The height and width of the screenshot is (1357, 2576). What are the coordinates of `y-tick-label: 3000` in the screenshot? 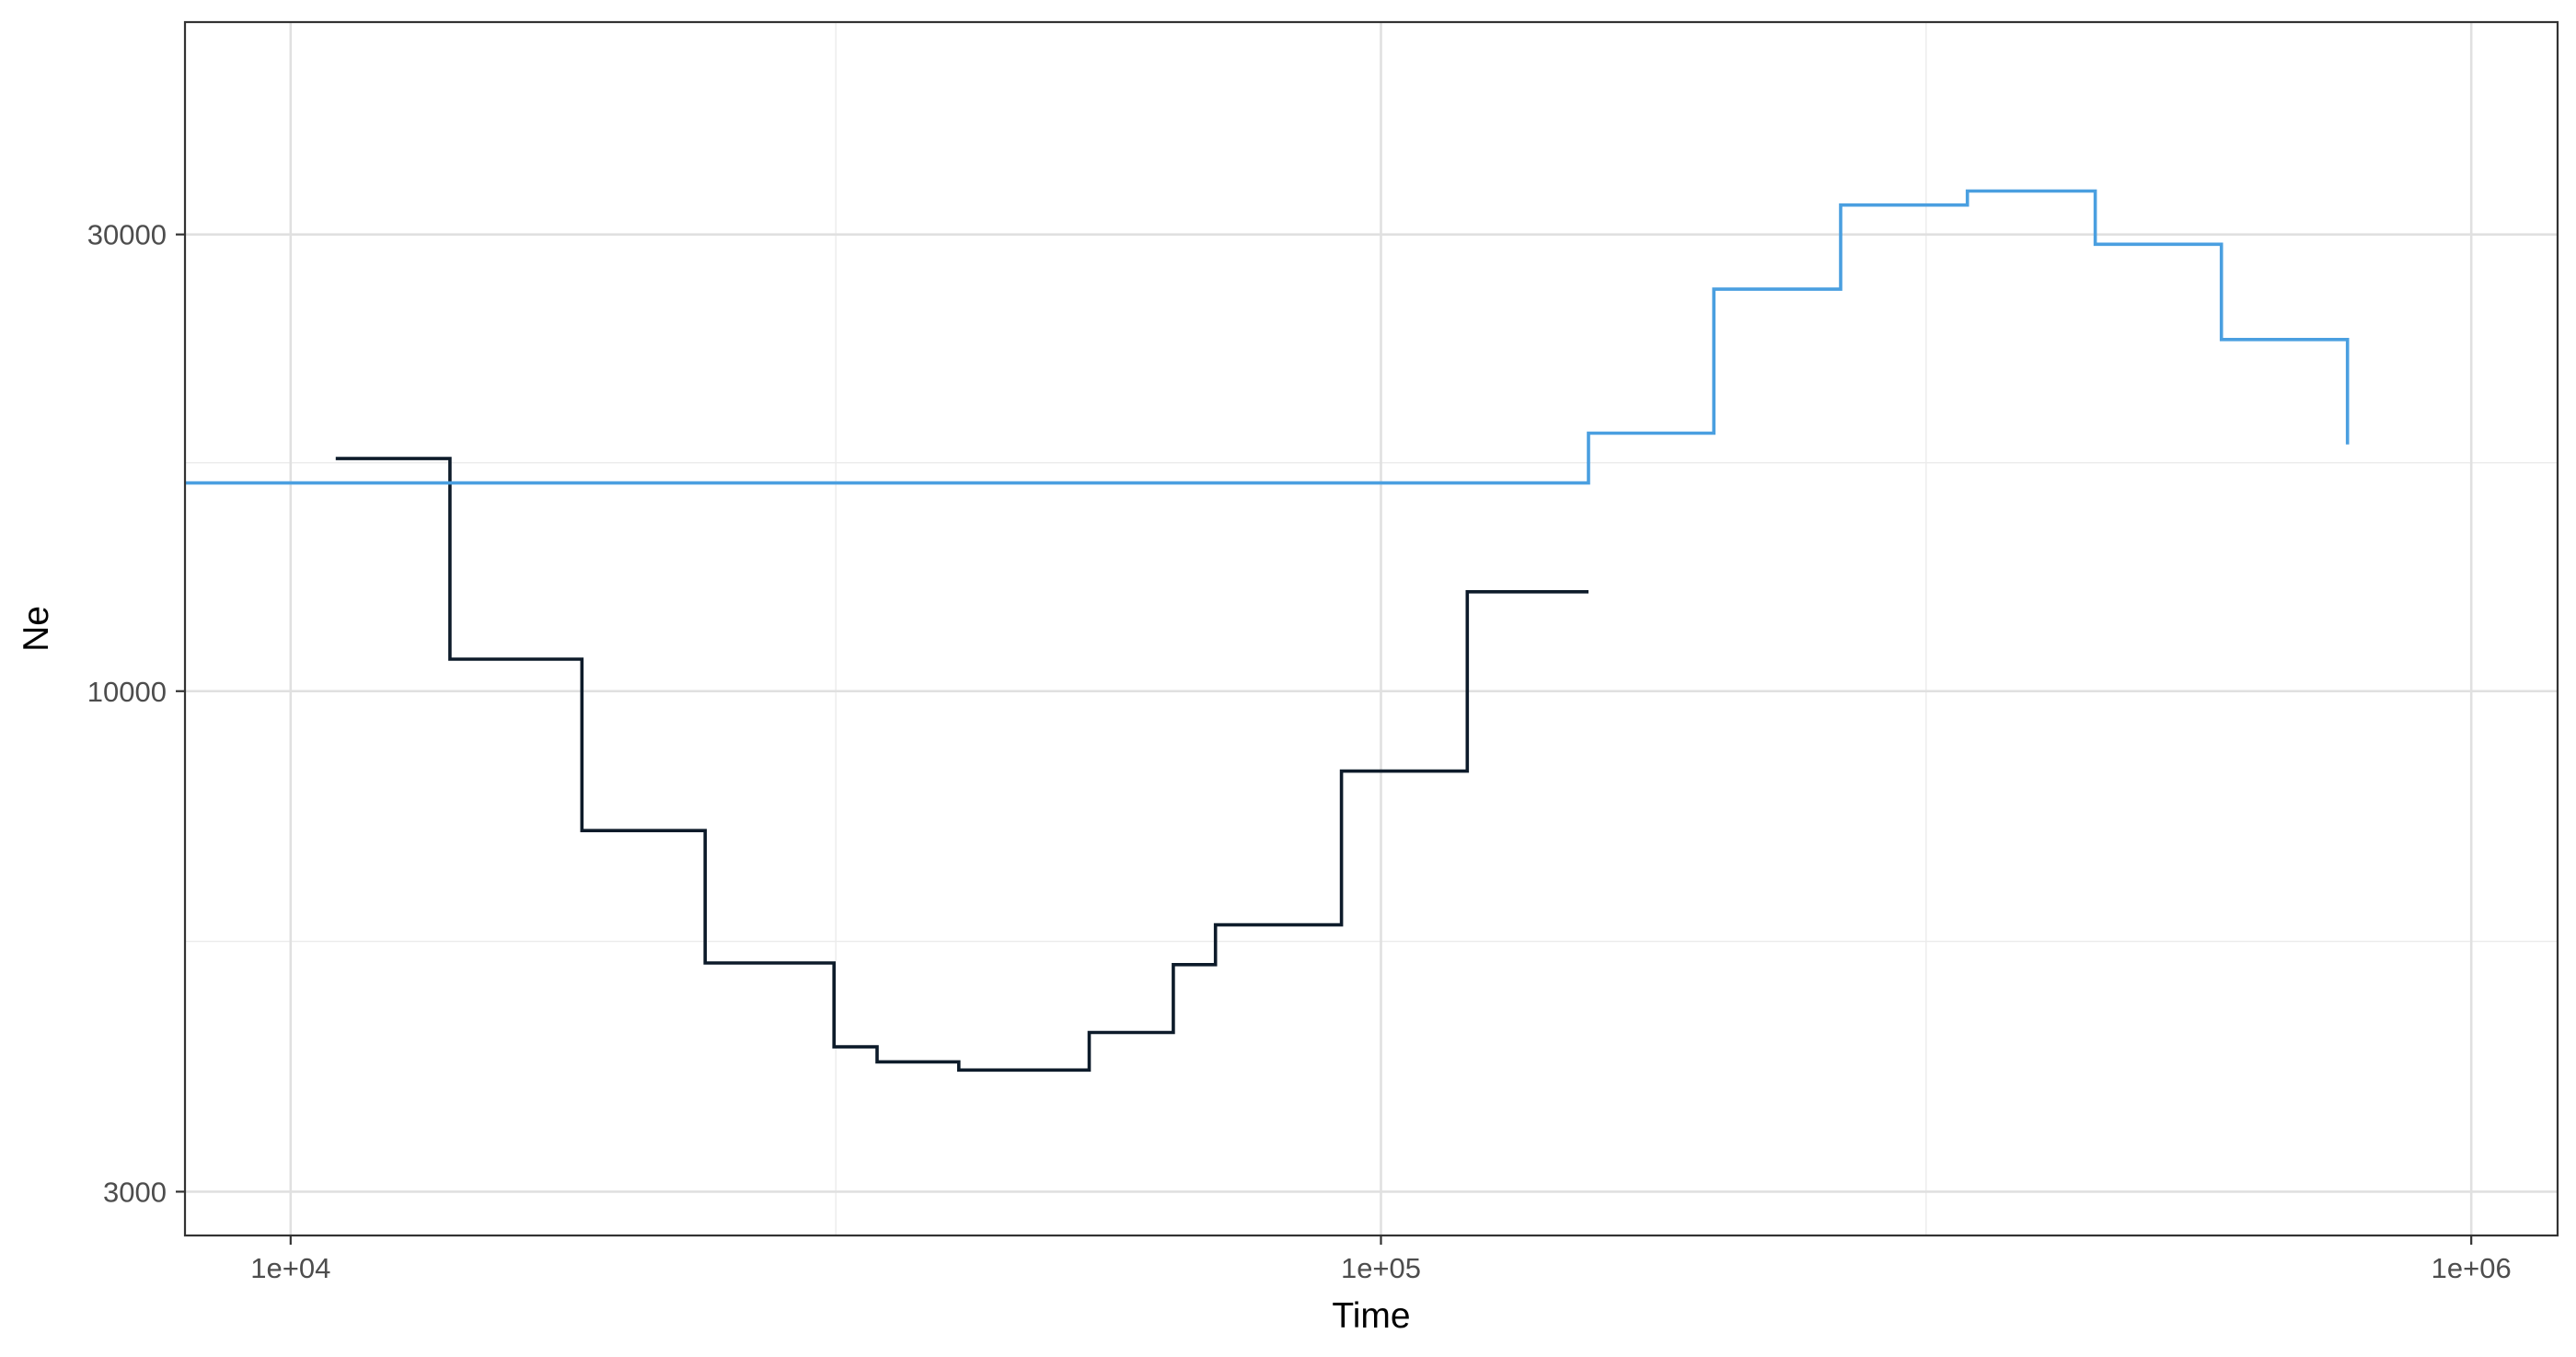 It's located at (135, 1192).